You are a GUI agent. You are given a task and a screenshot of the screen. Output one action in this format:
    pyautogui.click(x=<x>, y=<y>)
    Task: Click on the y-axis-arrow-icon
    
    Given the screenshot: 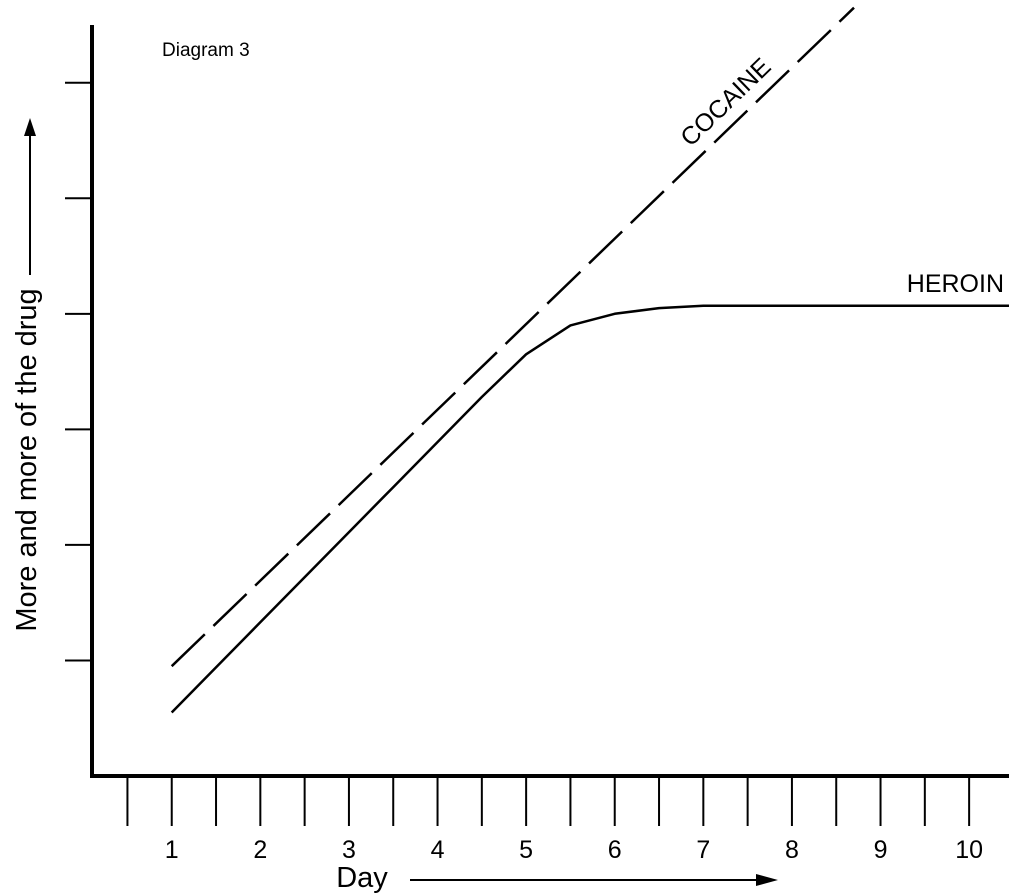 What is the action you would take?
    pyautogui.click(x=30, y=127)
    